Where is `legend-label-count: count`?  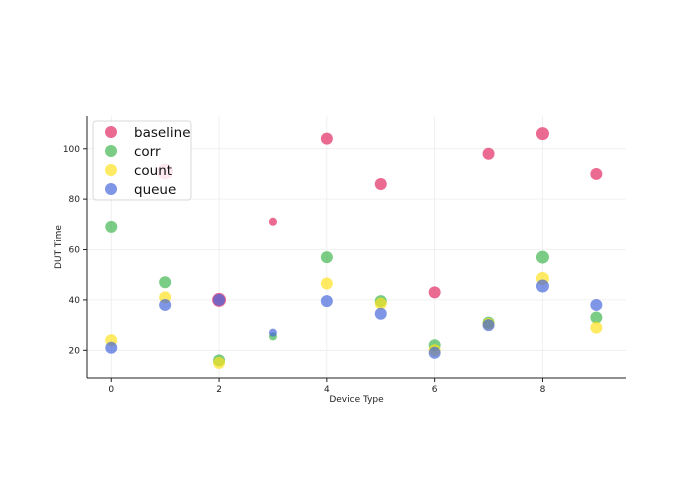
legend-label-count: count is located at coordinates (153, 171).